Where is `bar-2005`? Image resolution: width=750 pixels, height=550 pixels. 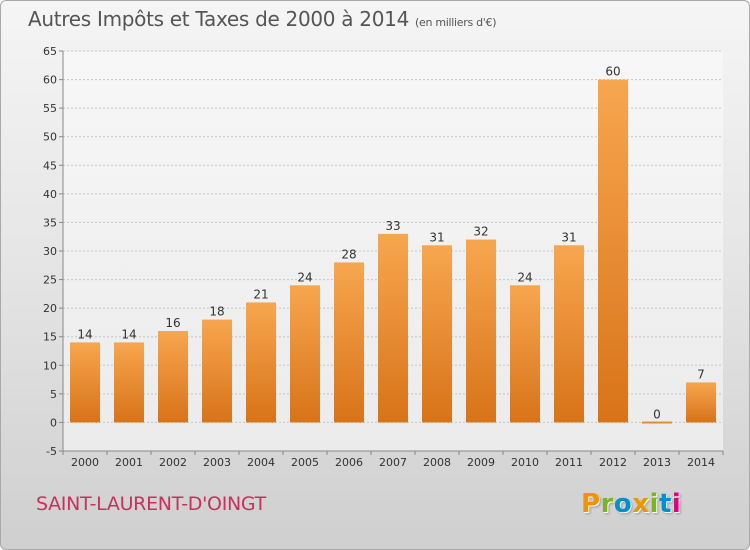 bar-2005 is located at coordinates (305, 354).